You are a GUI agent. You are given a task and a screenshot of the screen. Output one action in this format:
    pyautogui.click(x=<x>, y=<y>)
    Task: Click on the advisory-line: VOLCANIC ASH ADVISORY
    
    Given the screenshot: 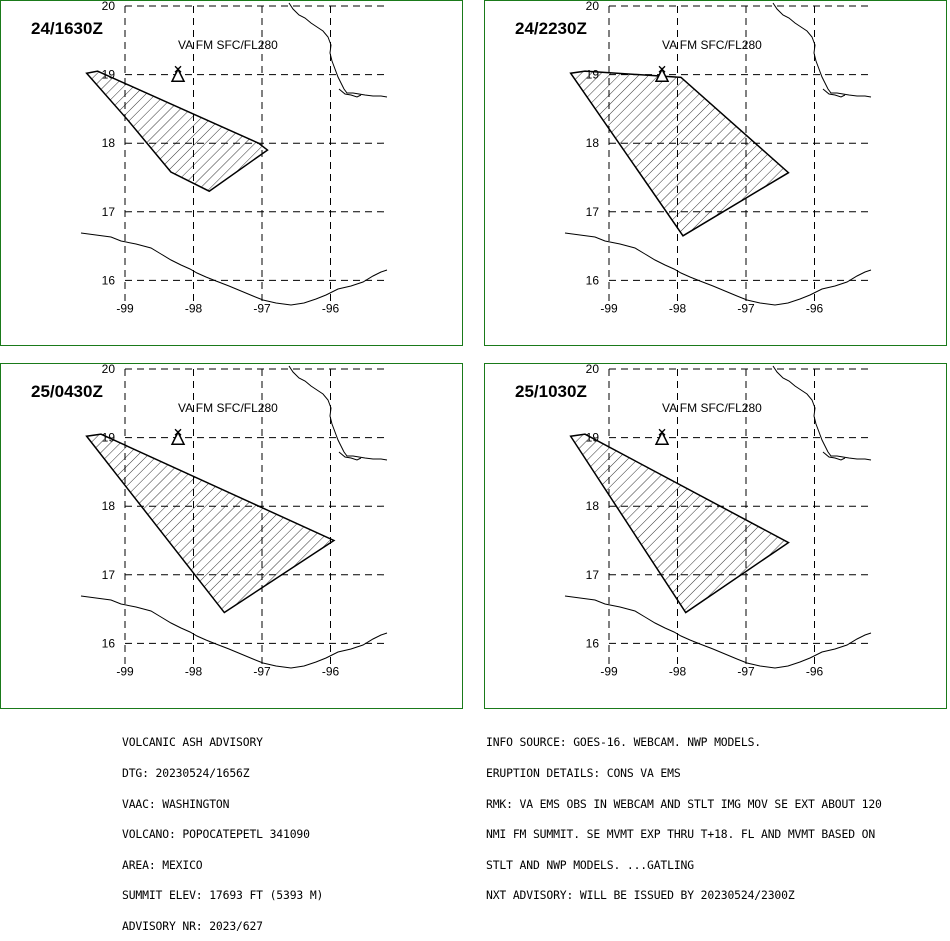 What is the action you would take?
    pyautogui.click(x=192, y=742)
    